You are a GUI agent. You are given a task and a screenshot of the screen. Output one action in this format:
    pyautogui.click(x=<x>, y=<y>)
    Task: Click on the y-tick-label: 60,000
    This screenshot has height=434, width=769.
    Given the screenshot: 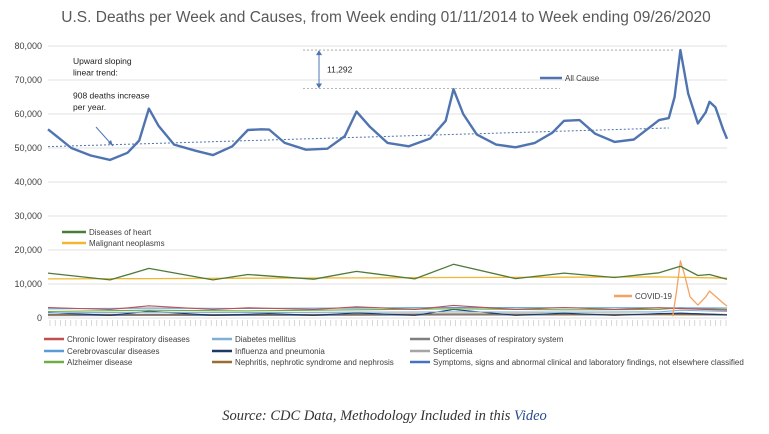 What is the action you would take?
    pyautogui.click(x=28, y=114)
    